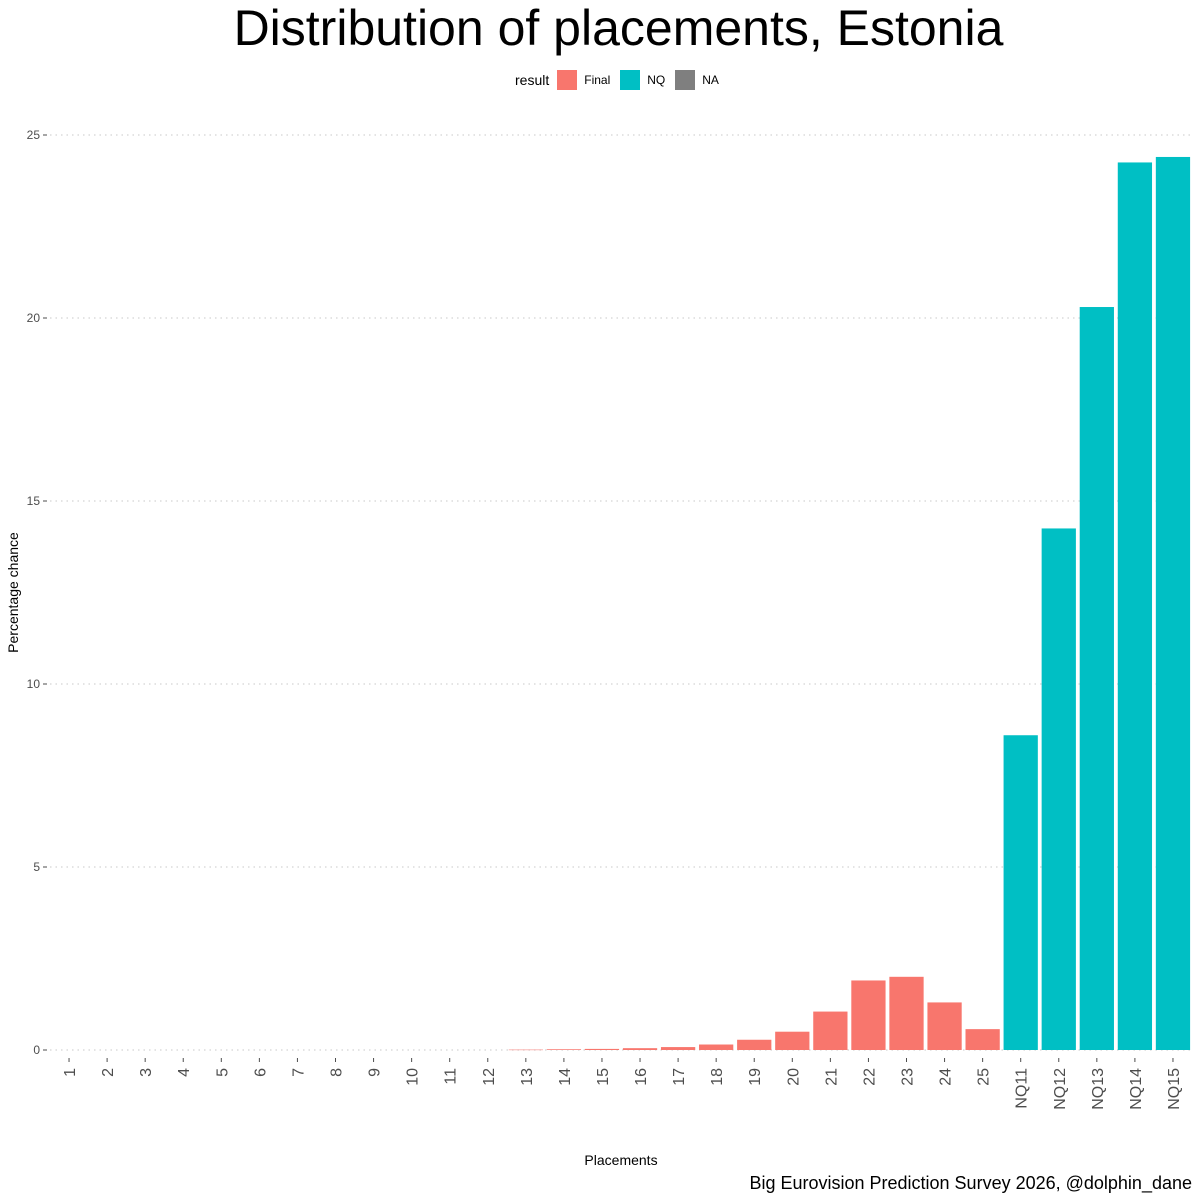 Image resolution: width=1200 pixels, height=1200 pixels. I want to click on x-tick-label: 23, so click(908, 1077).